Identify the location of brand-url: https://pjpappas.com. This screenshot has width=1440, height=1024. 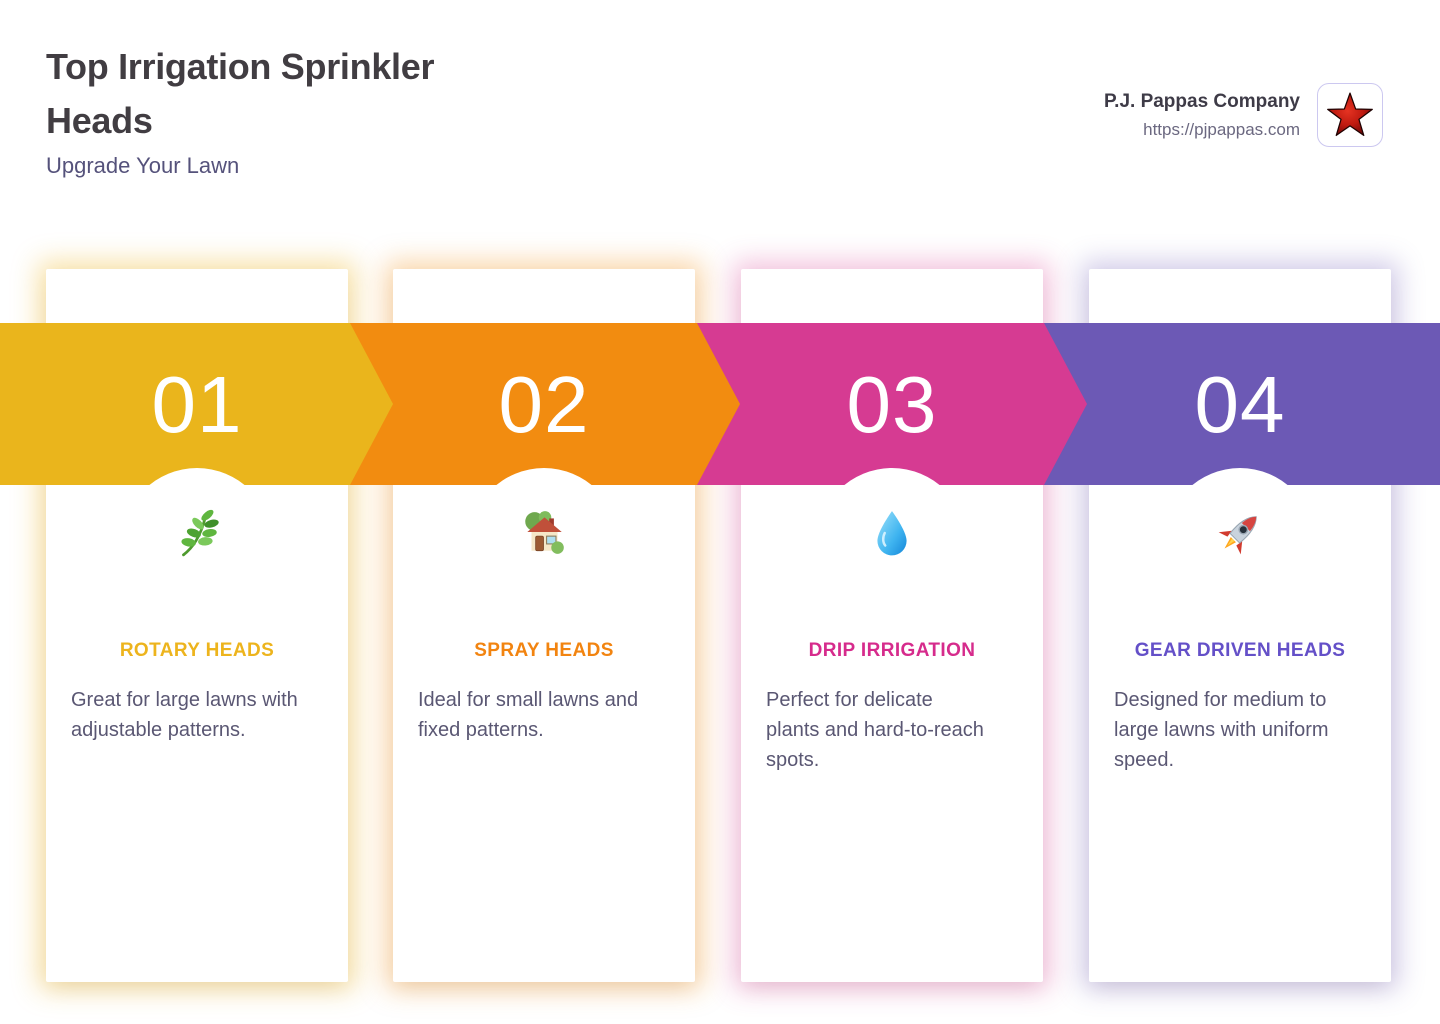
(1221, 129).